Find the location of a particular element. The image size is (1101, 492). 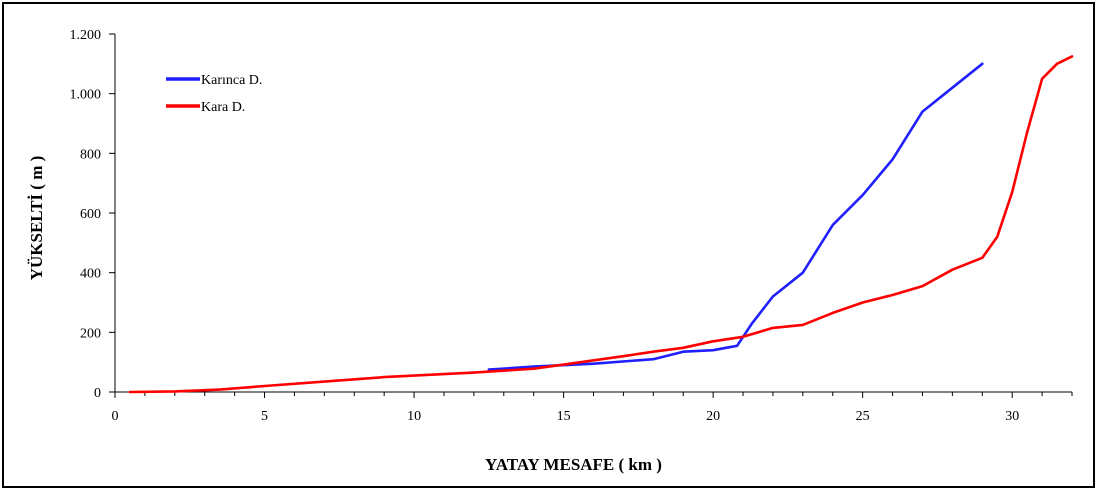

y-axis-title: YÜKSELTİ ( m ) is located at coordinates (36, 218).